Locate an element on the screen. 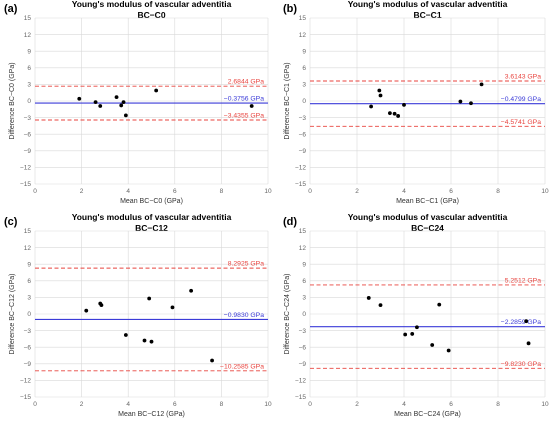 The height and width of the screenshot is (424, 550). panel-label: (b) is located at coordinates (290, 9).